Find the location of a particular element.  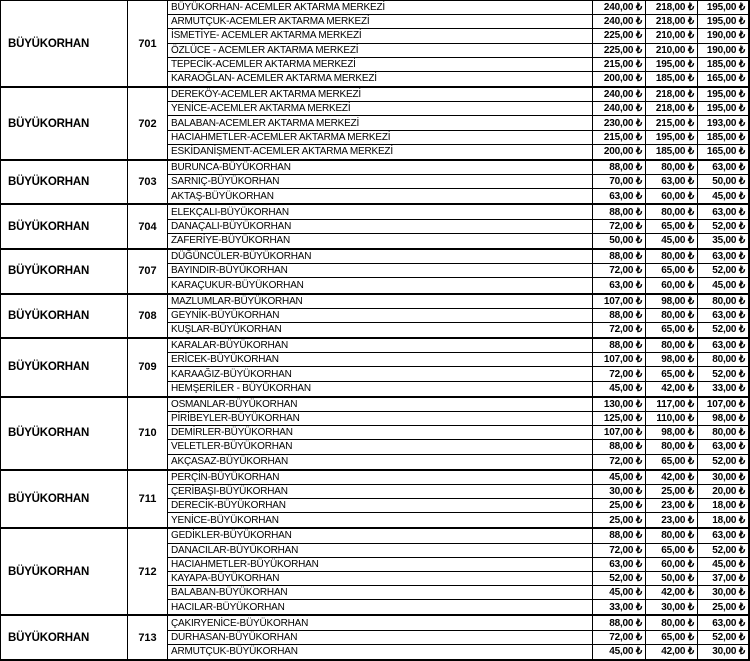

route-name: DEMİRLER-BÜYÜKORHAN is located at coordinates (380, 433).